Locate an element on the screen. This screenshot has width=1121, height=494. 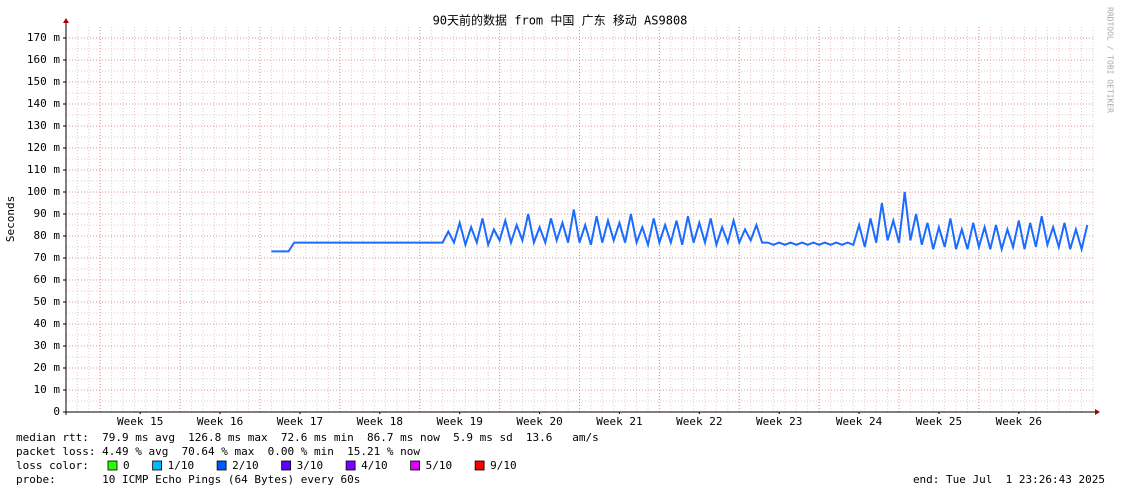
watermark: RRDTOOL / TOBI OETIKER is located at coordinates (1110, 60).